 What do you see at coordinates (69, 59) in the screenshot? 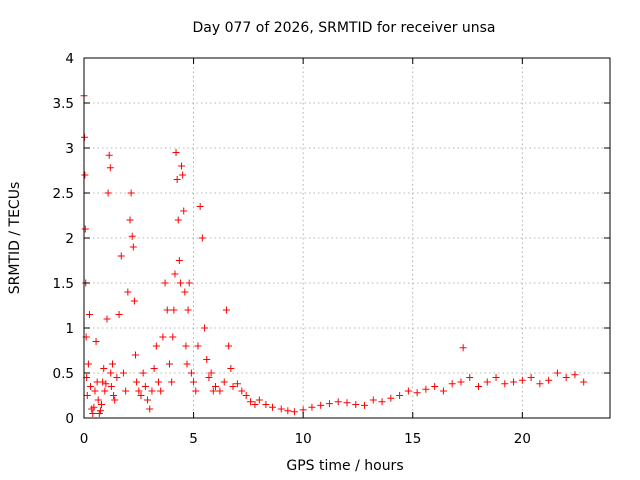
I see `y-tick-label: 4` at bounding box center [69, 59].